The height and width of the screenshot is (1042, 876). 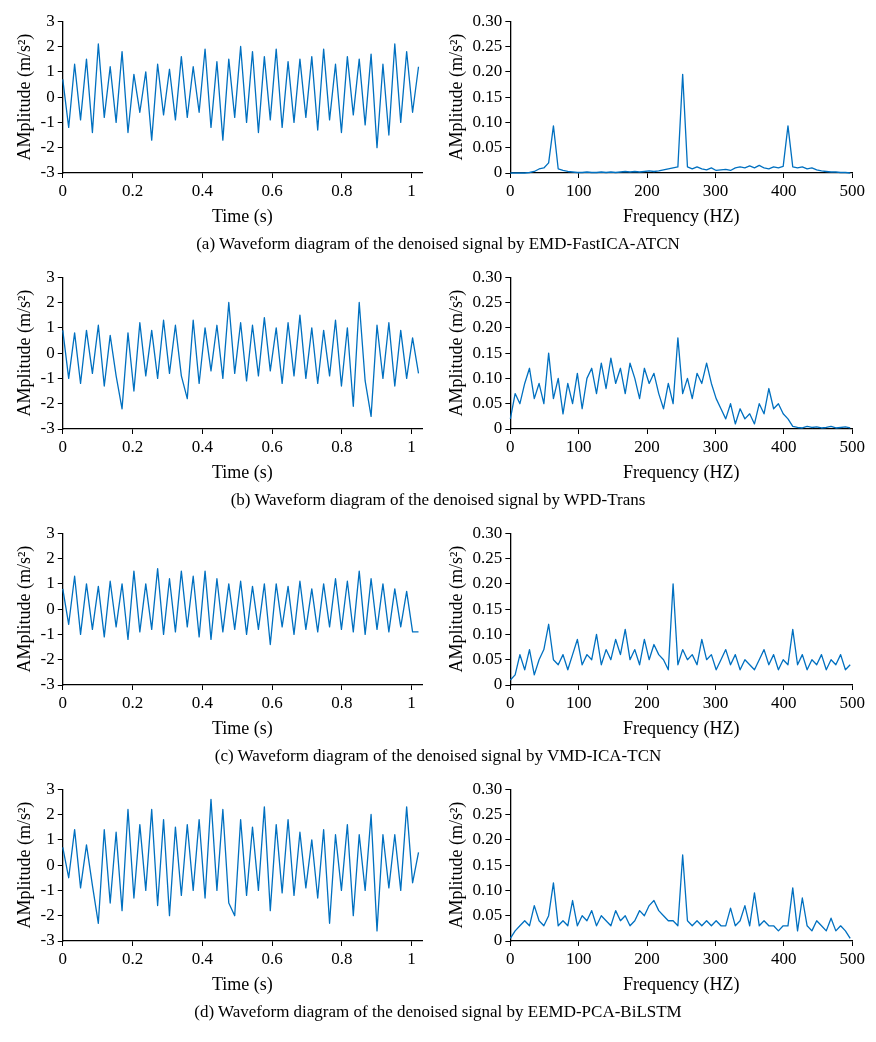 I want to click on text: (a) Waveform diagram of the denoised signal by EMD-FastICA-ATCN, so click(x=438, y=244).